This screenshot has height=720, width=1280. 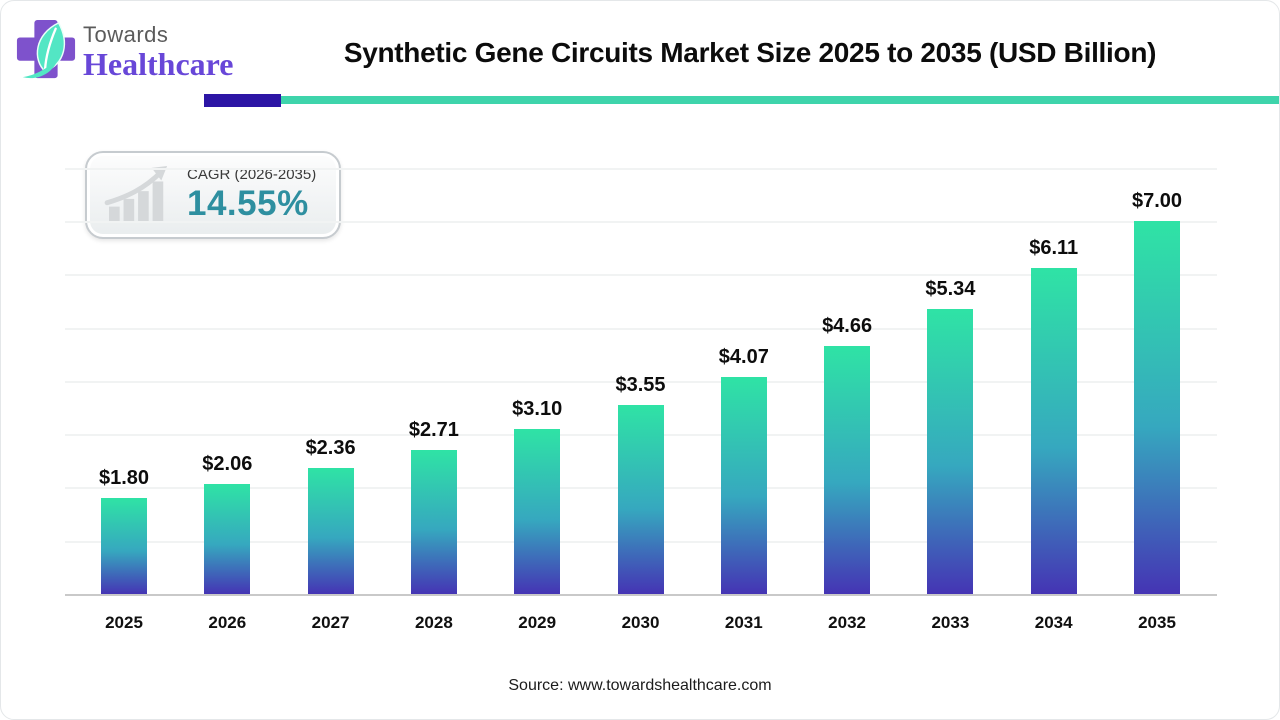 I want to click on title-underline, so click(x=741, y=100).